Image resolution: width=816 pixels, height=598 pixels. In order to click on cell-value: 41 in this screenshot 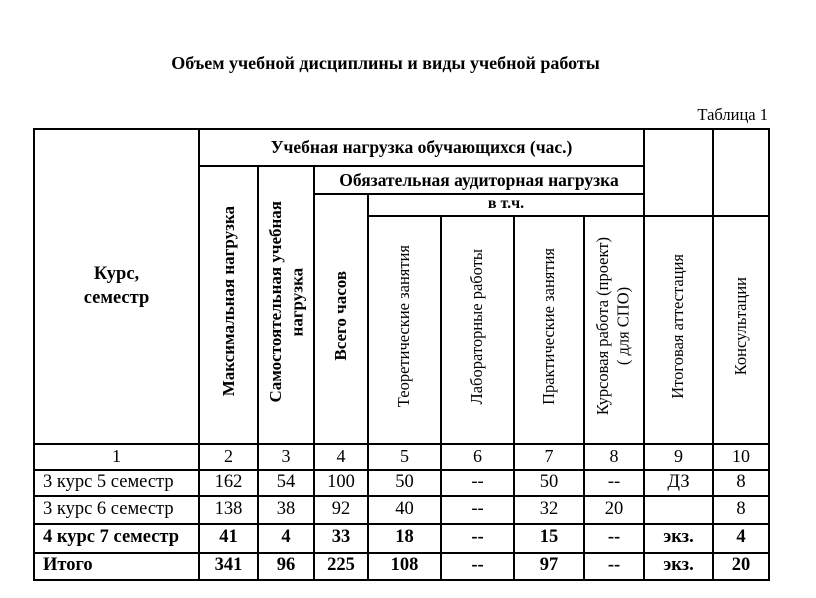, I will do `click(228, 538)`.